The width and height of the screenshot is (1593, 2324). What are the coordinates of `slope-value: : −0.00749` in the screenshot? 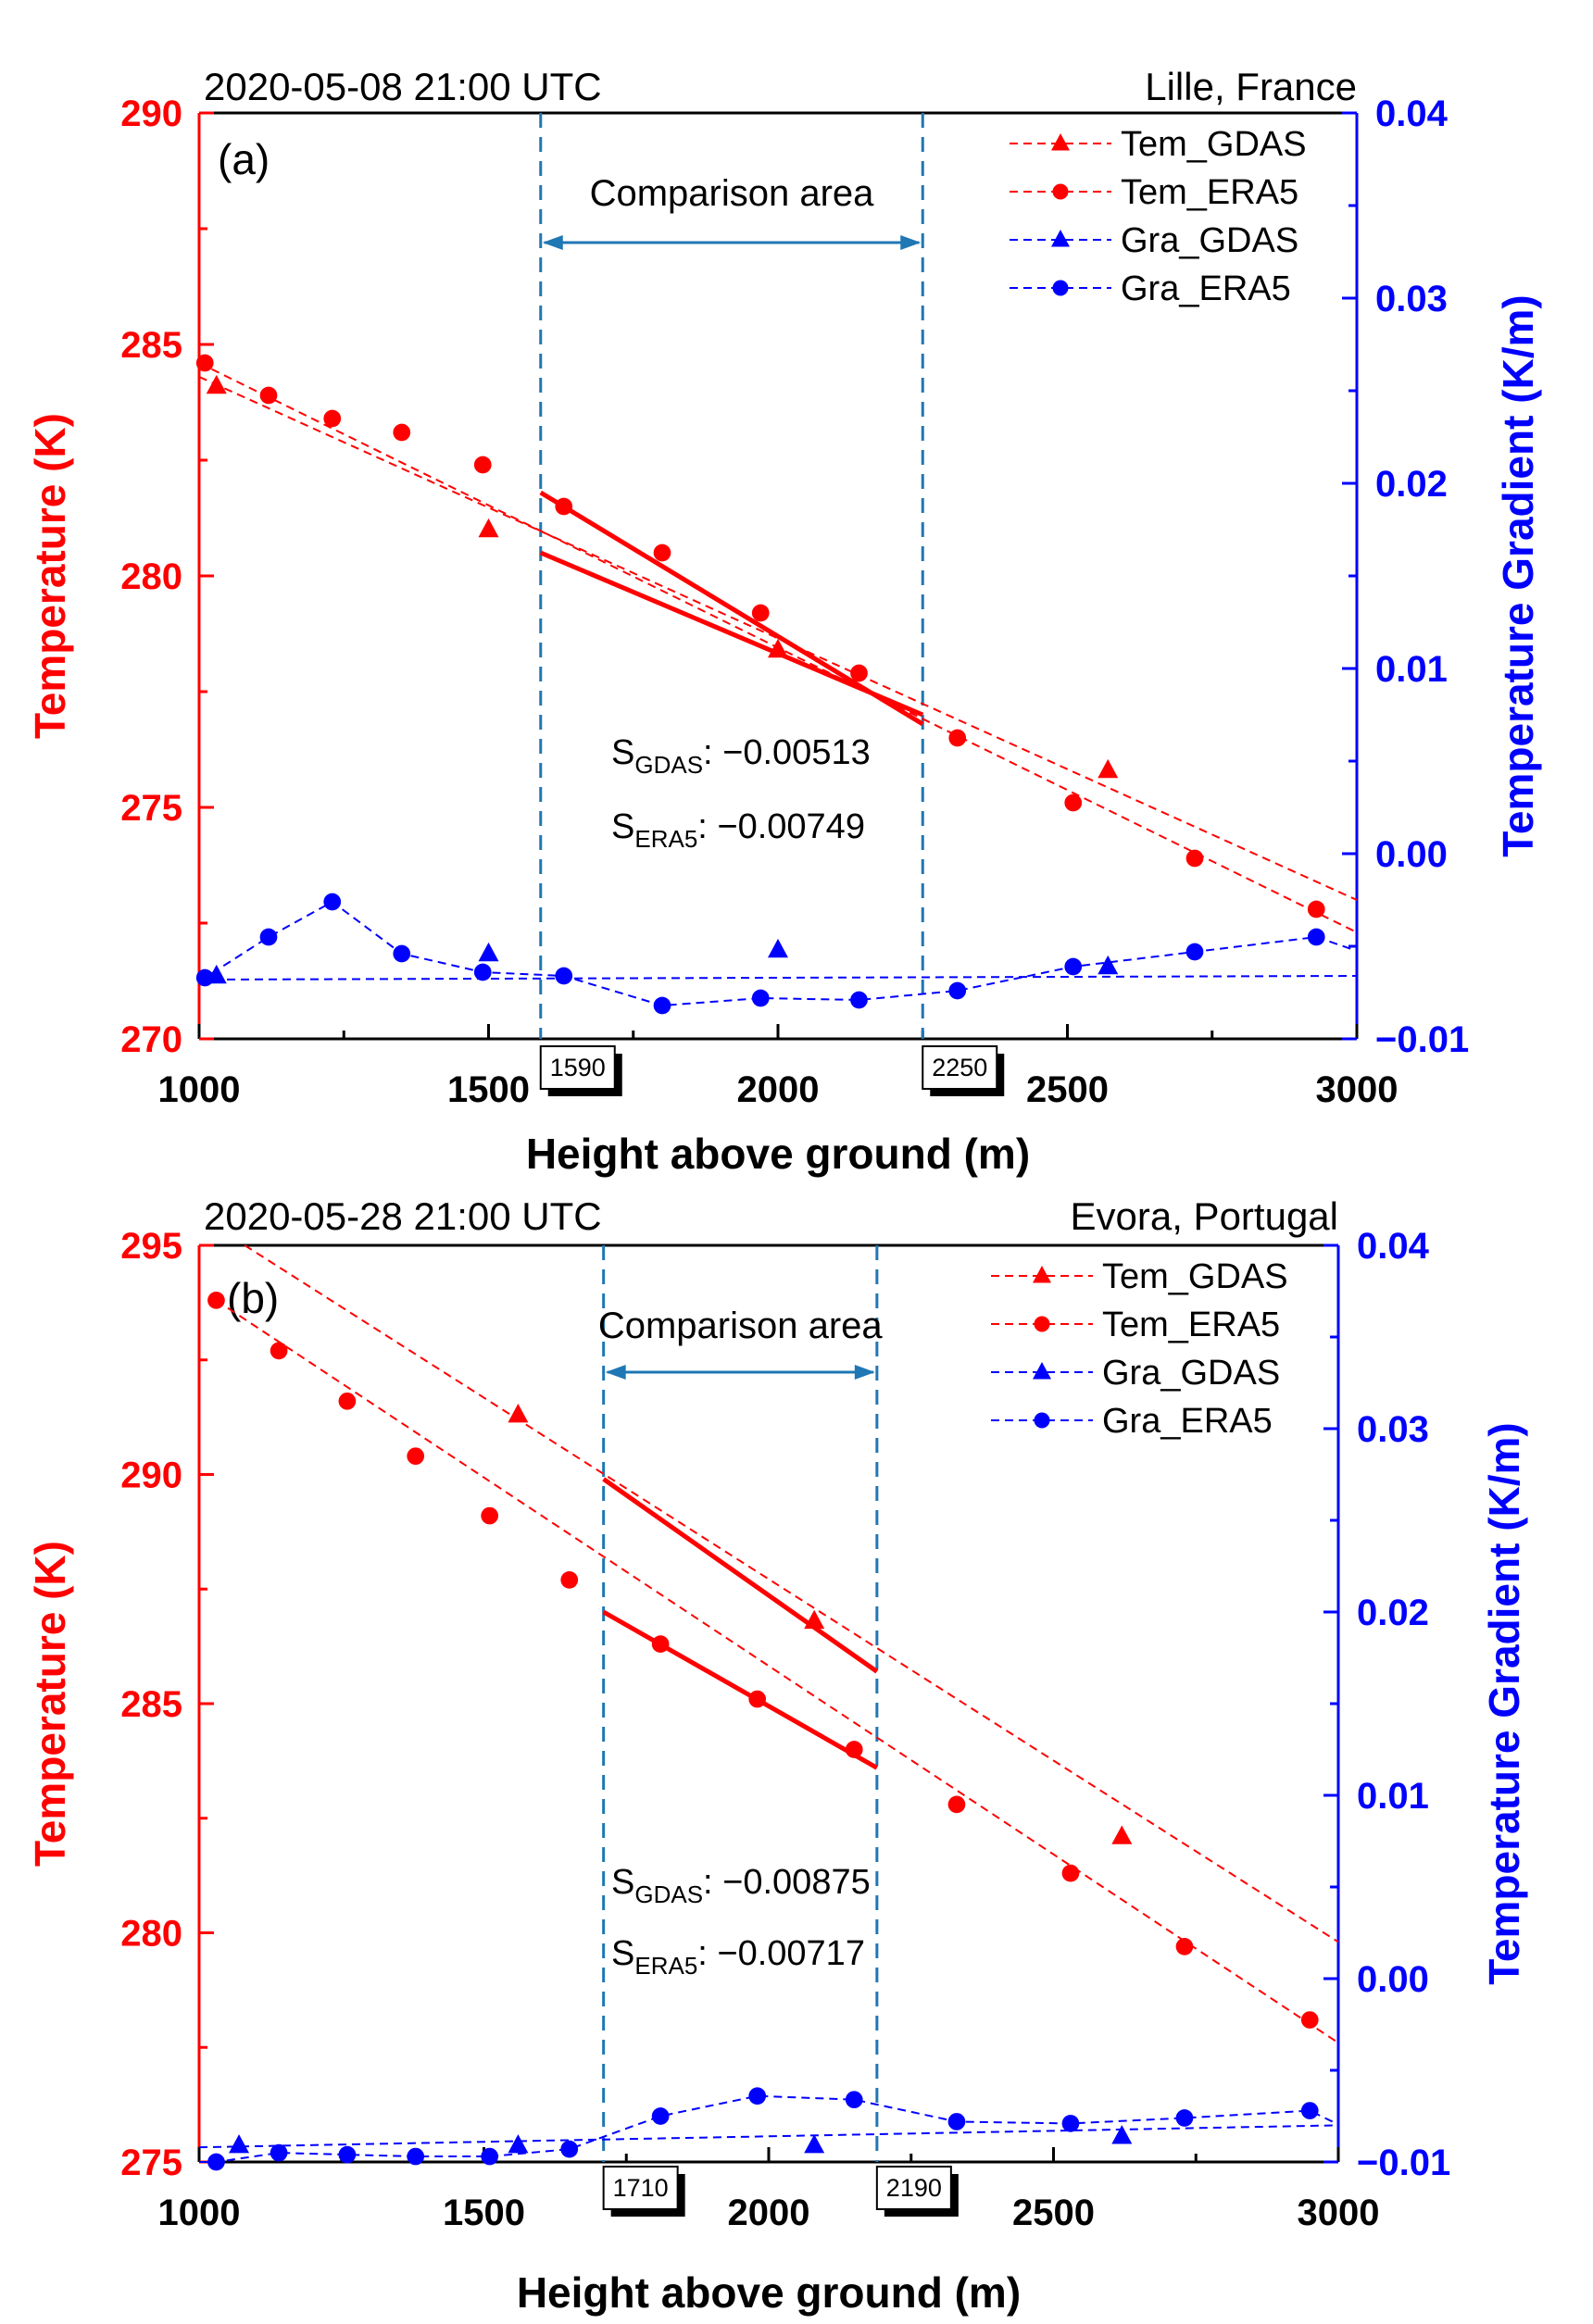 It's located at (781, 826).